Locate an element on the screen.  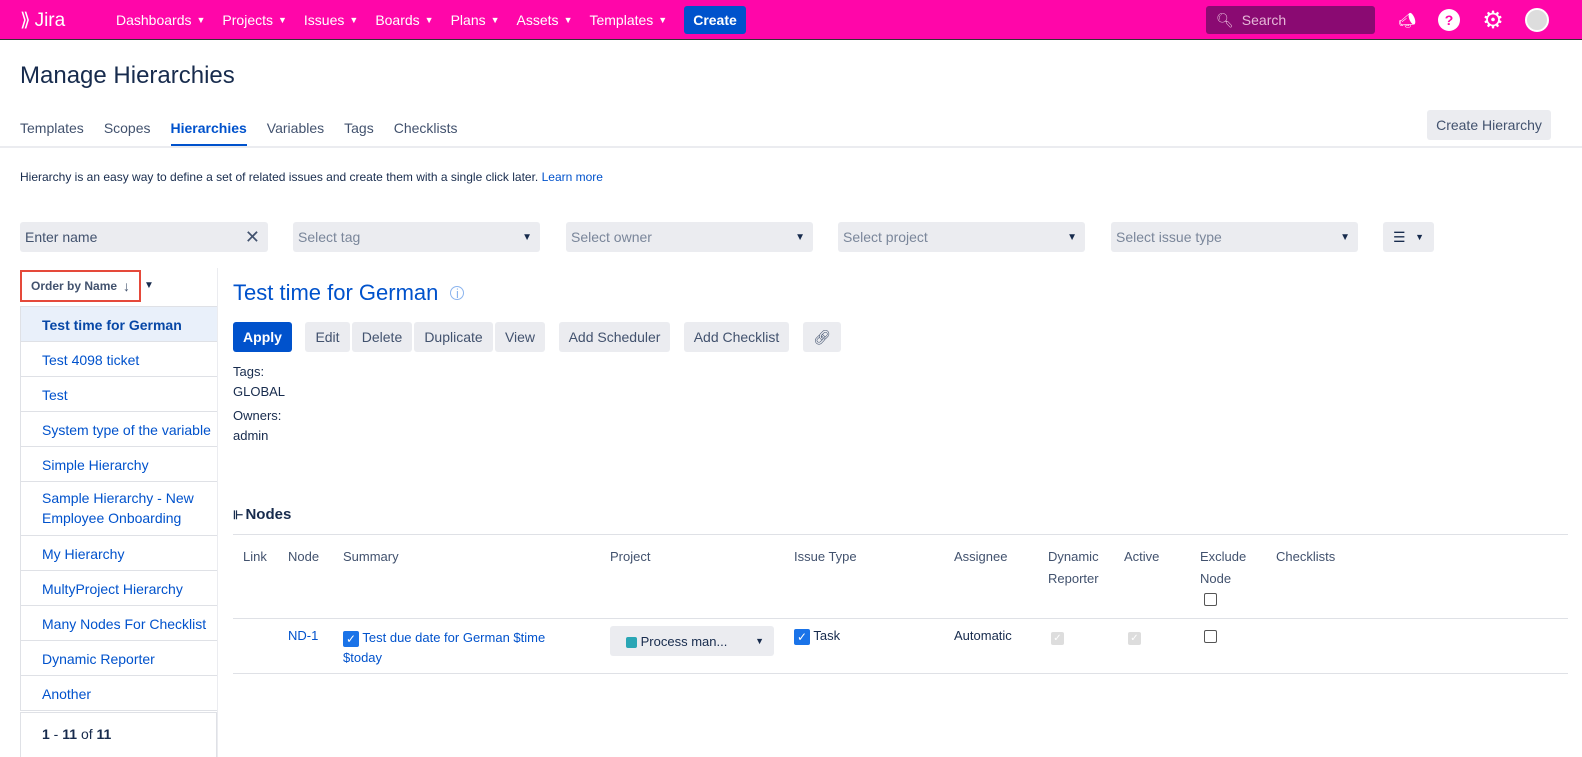
layout-toggle-button: ☰ ▼ is located at coordinates (1408, 237).